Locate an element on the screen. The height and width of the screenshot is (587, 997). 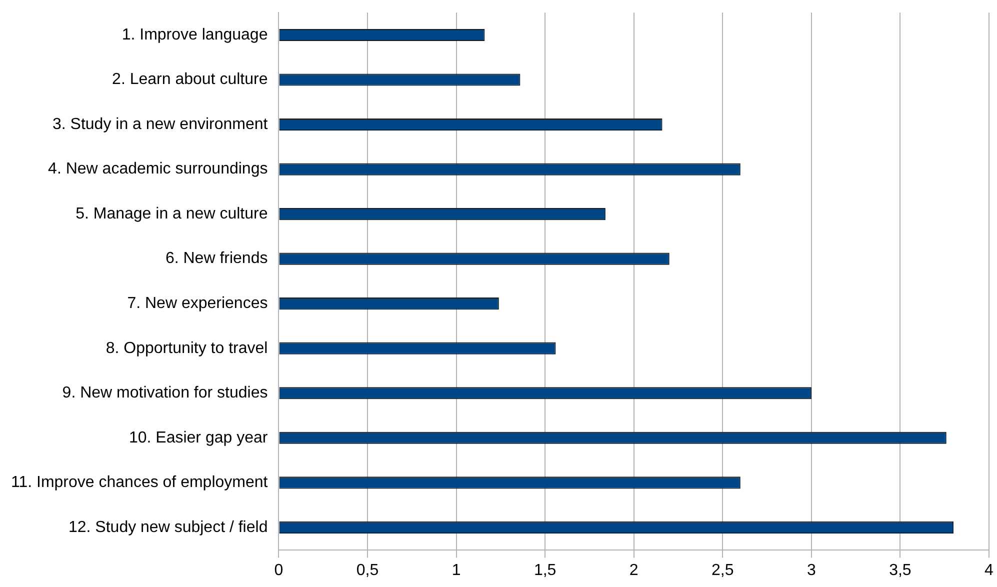
y-tick-label: 3. Study in a new environment is located at coordinates (160, 124).